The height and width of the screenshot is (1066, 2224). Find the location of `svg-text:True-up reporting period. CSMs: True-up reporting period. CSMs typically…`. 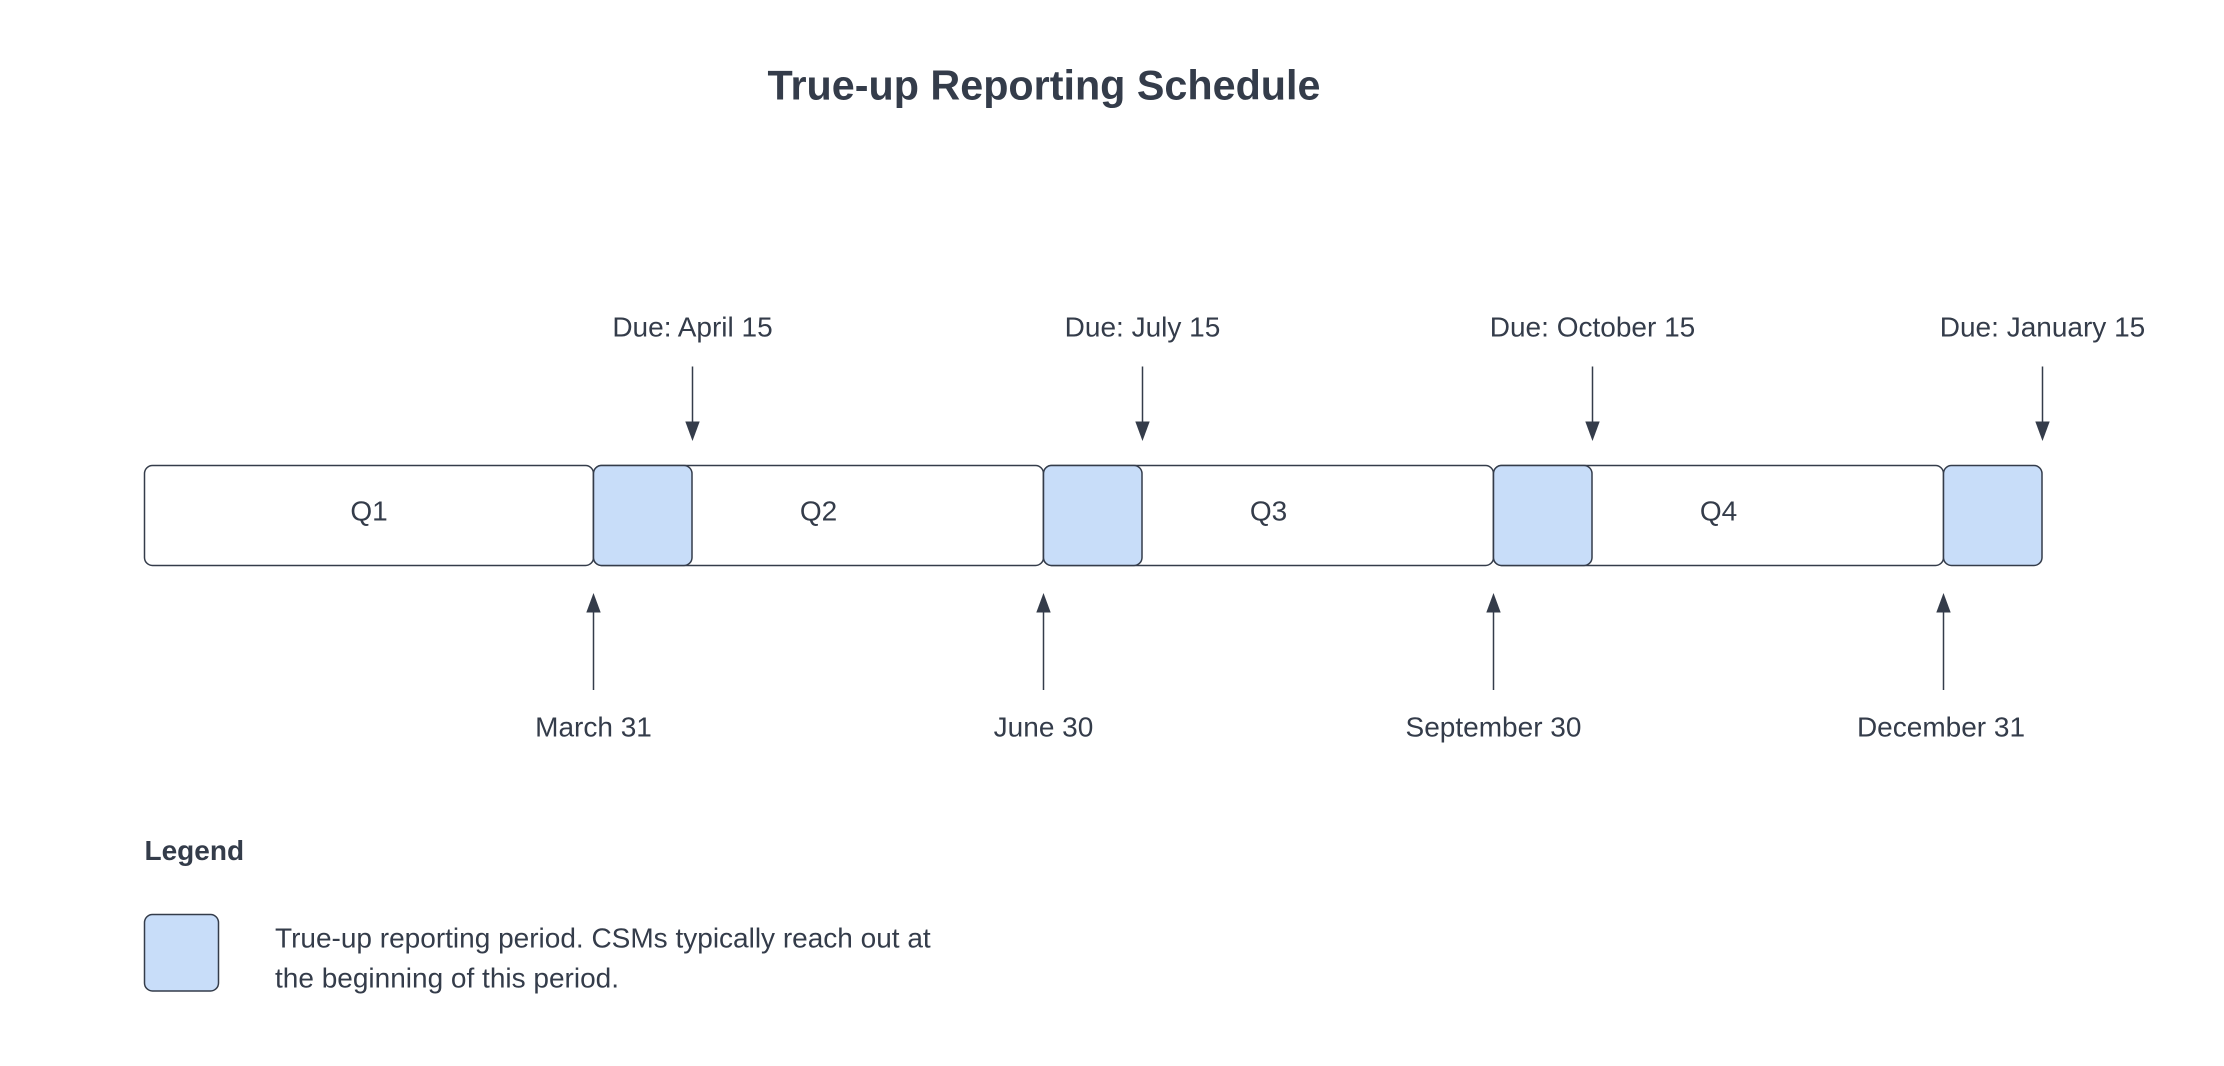

svg-text:True-up reporting period. CSMs: True-up reporting period. CSMs typically… is located at coordinates (603, 937).